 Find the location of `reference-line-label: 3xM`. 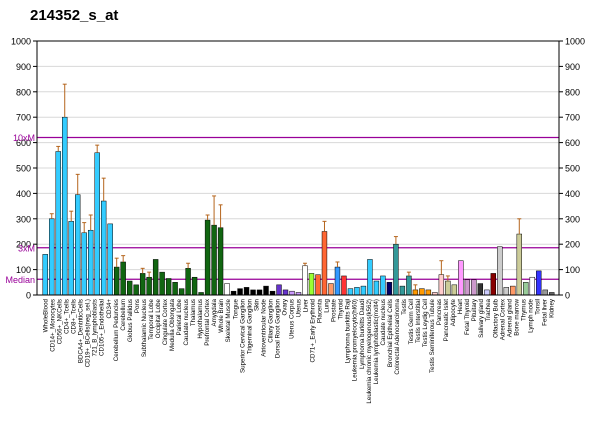

reference-line-label: 3xM is located at coordinates (26, 248).